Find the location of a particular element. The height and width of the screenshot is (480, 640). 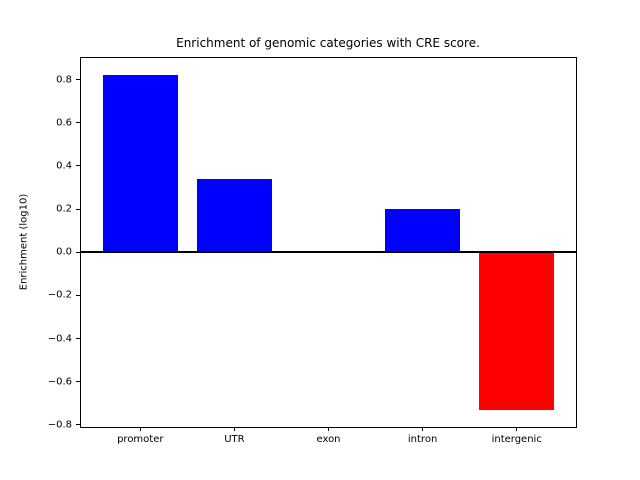

y-tick-label: 0.0 is located at coordinates (64, 252).